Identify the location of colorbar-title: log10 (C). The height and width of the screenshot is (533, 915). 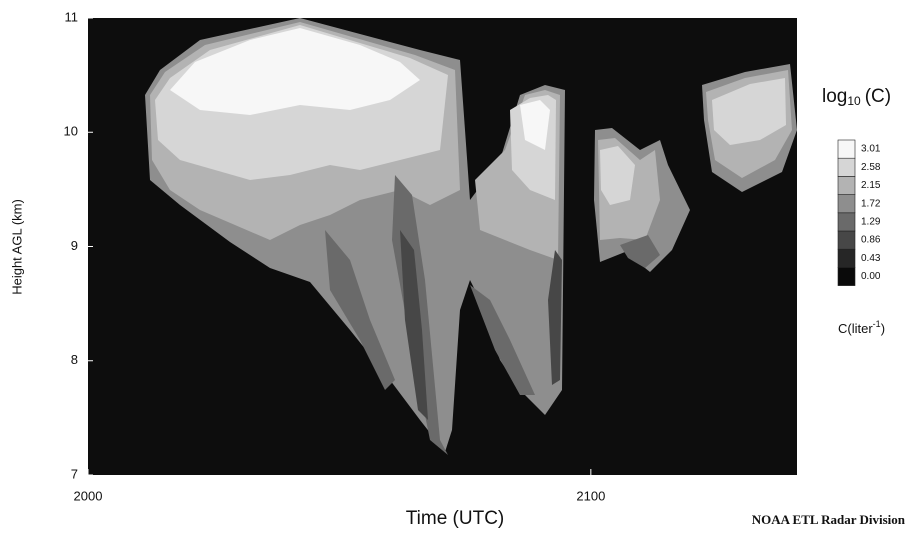
(856, 97).